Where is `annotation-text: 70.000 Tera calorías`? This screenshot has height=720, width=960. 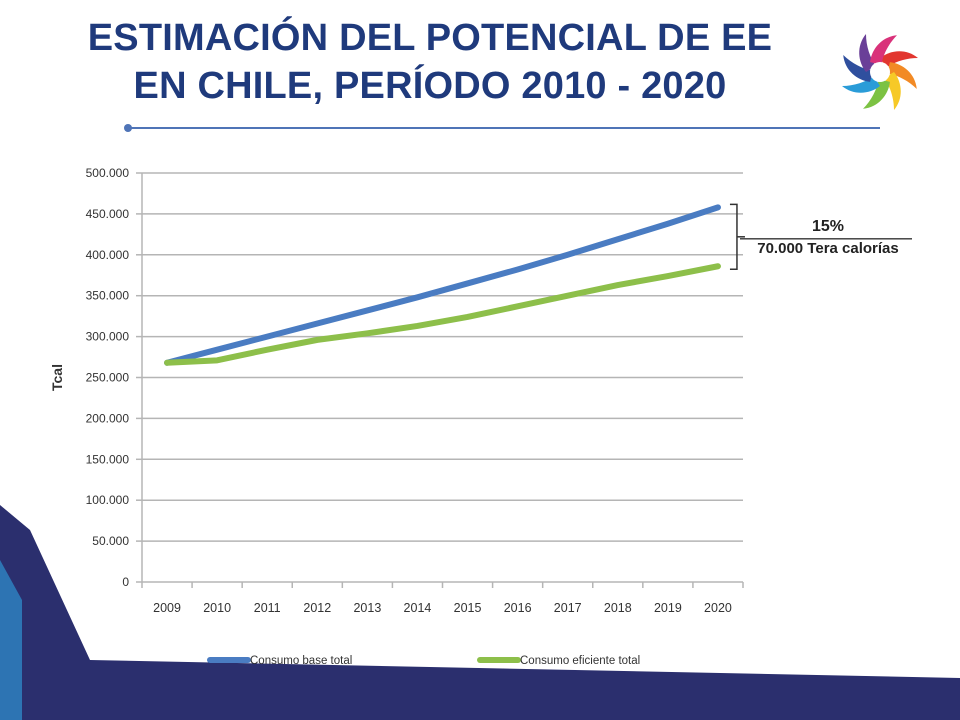 annotation-text: 70.000 Tera calorías is located at coordinates (828, 248).